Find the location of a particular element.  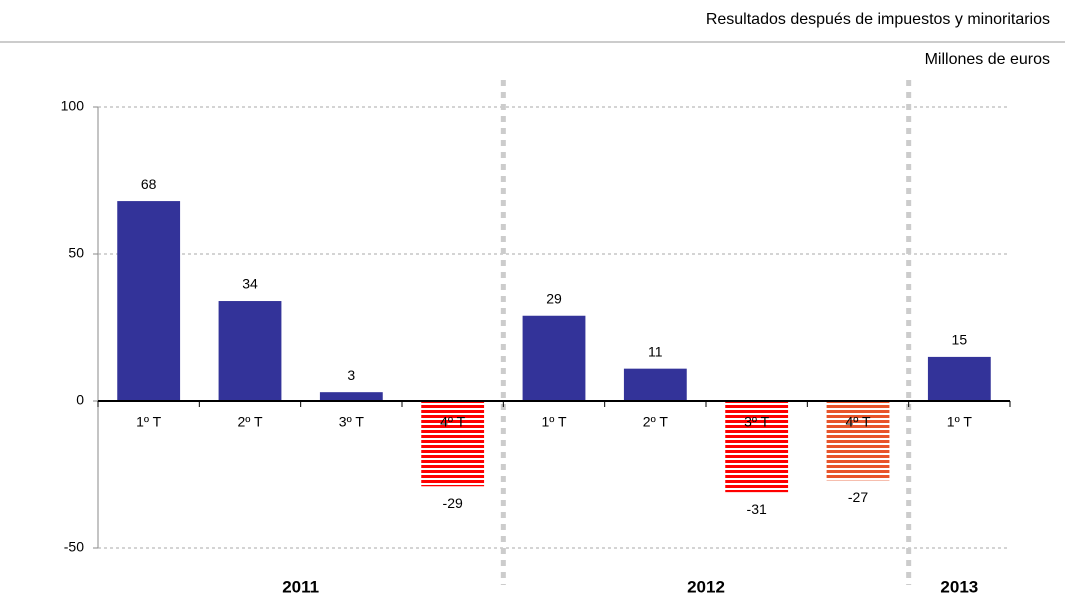

y-tick-label: 0 is located at coordinates (80, 400).